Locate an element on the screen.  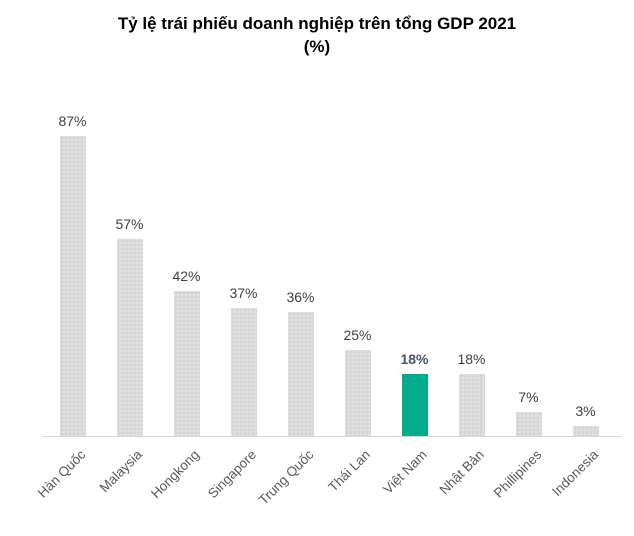
x-axis-label-wrap: Nhật Bản is located at coordinates (468, 486).